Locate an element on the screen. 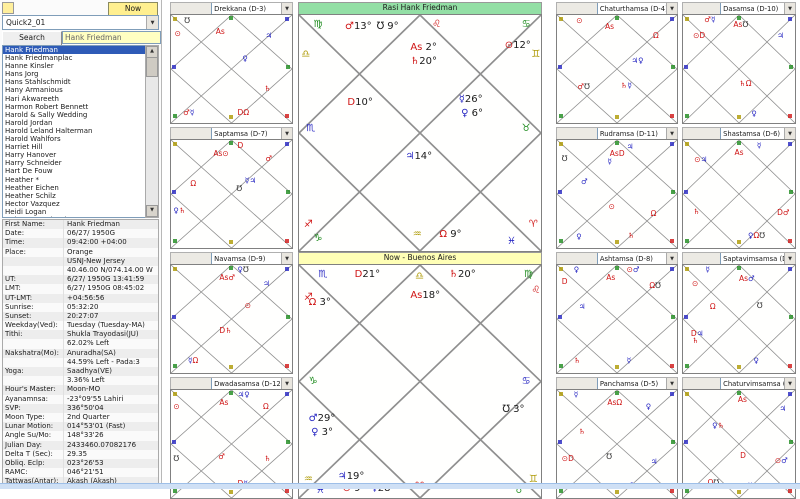 This screenshot has width=800, height=499. chart-header: Ashtamsa (D-8) ▼ is located at coordinates (617, 258).